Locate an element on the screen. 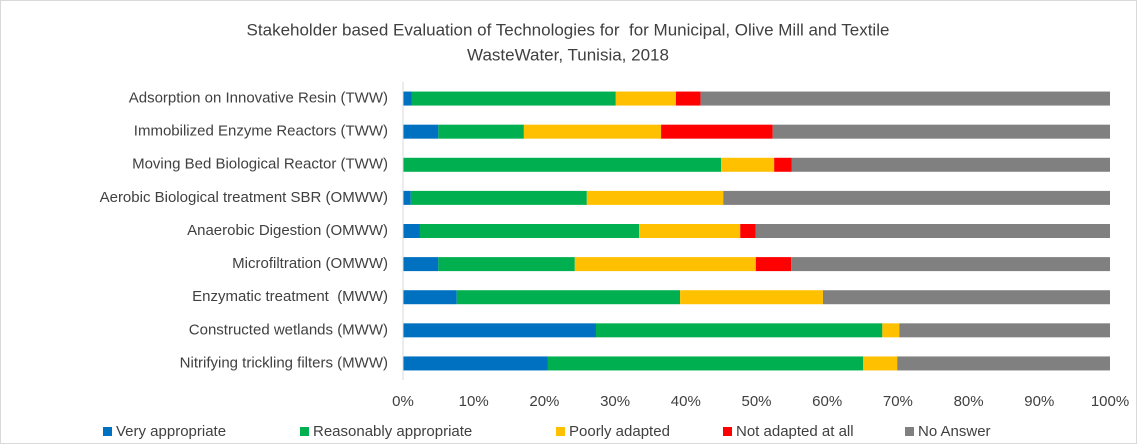 The width and height of the screenshot is (1137, 444). legend-label: Reasonably appropriate is located at coordinates (392, 431).